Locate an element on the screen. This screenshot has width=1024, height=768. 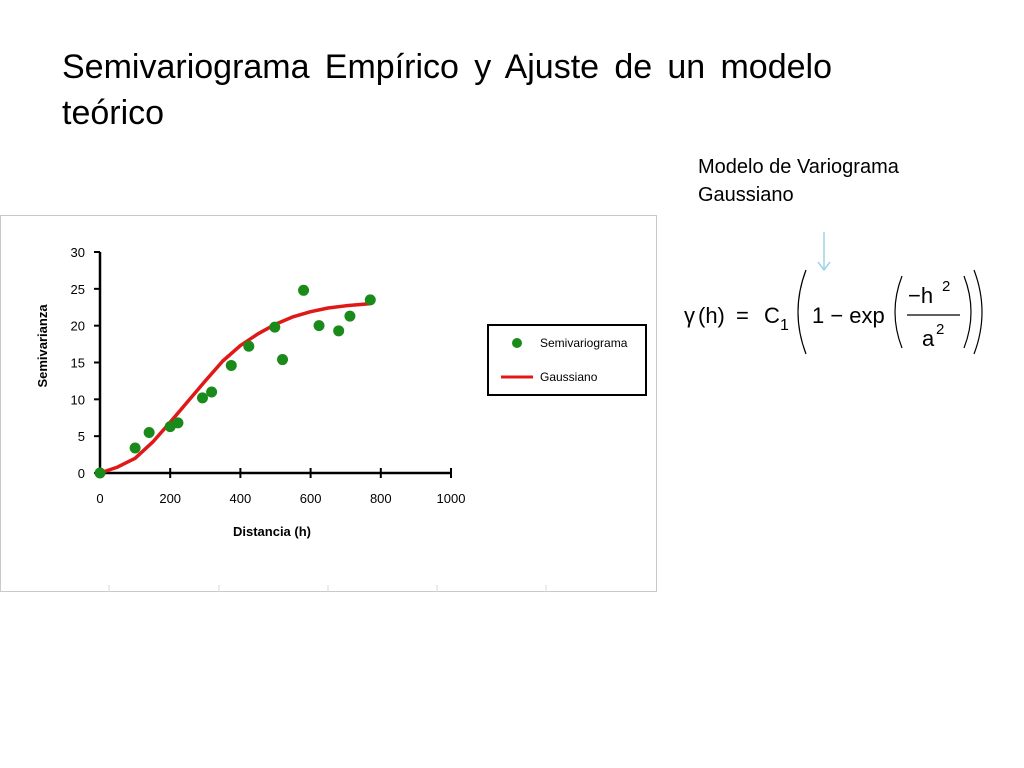
y-axis-label: Semivarianza is located at coordinates (42, 346).